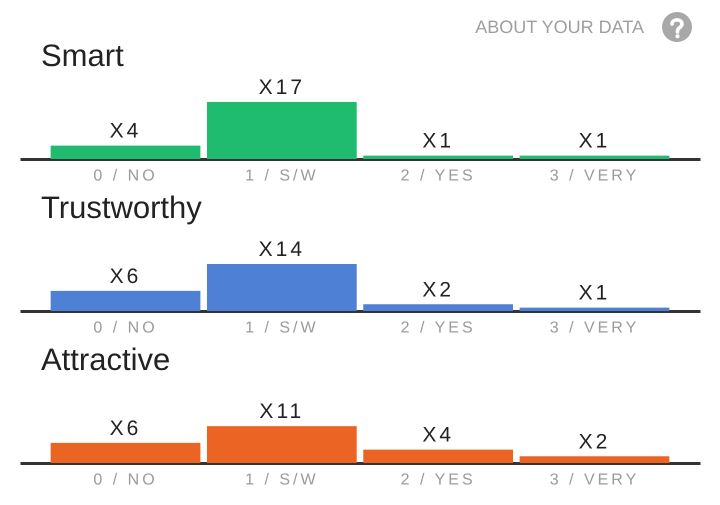 The image size is (720, 505). What do you see at coordinates (282, 250) in the screenshot?
I see `data-label: X14` at bounding box center [282, 250].